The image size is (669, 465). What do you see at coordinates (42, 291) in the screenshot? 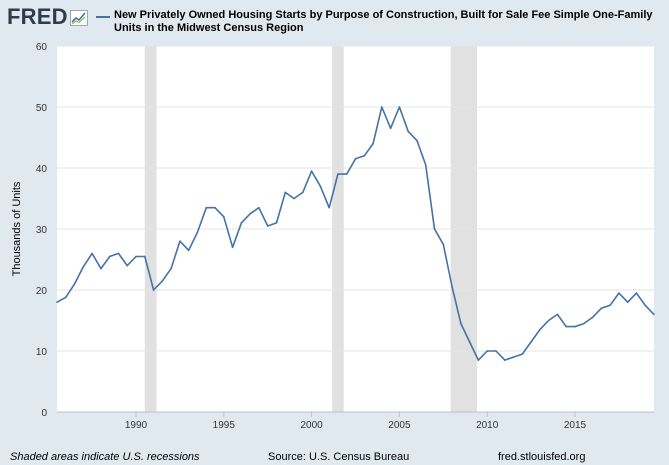
I see `y-tick-label: 20` at bounding box center [42, 291].